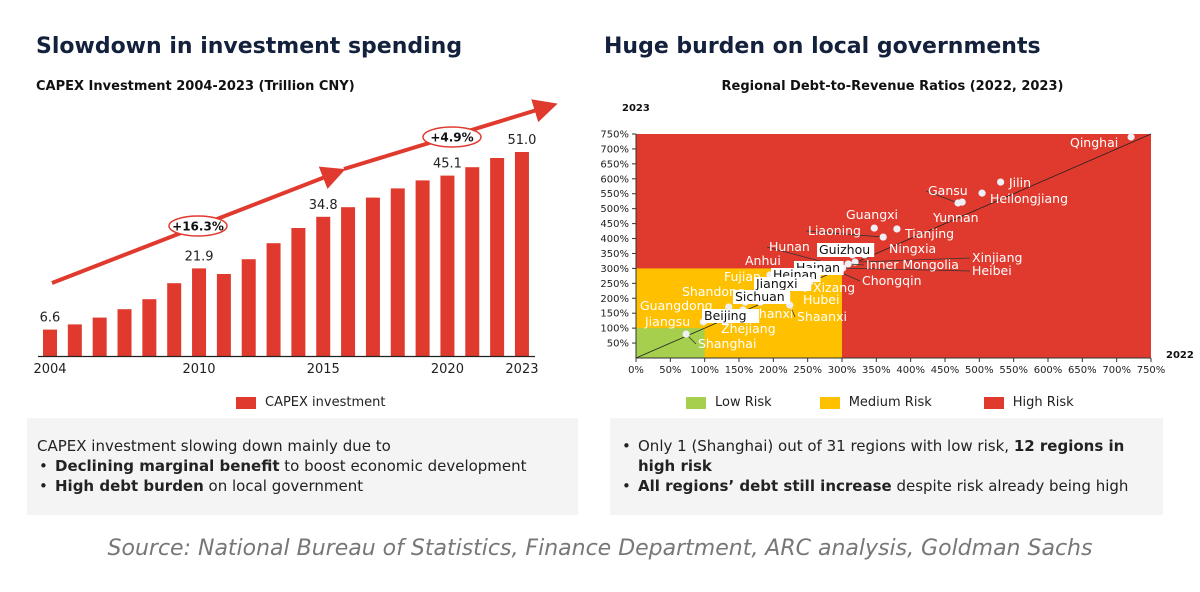 Image resolution: width=1200 pixels, height=592 pixels. What do you see at coordinates (49, 369) in the screenshot?
I see `x-tick-2004: 2004` at bounding box center [49, 369].